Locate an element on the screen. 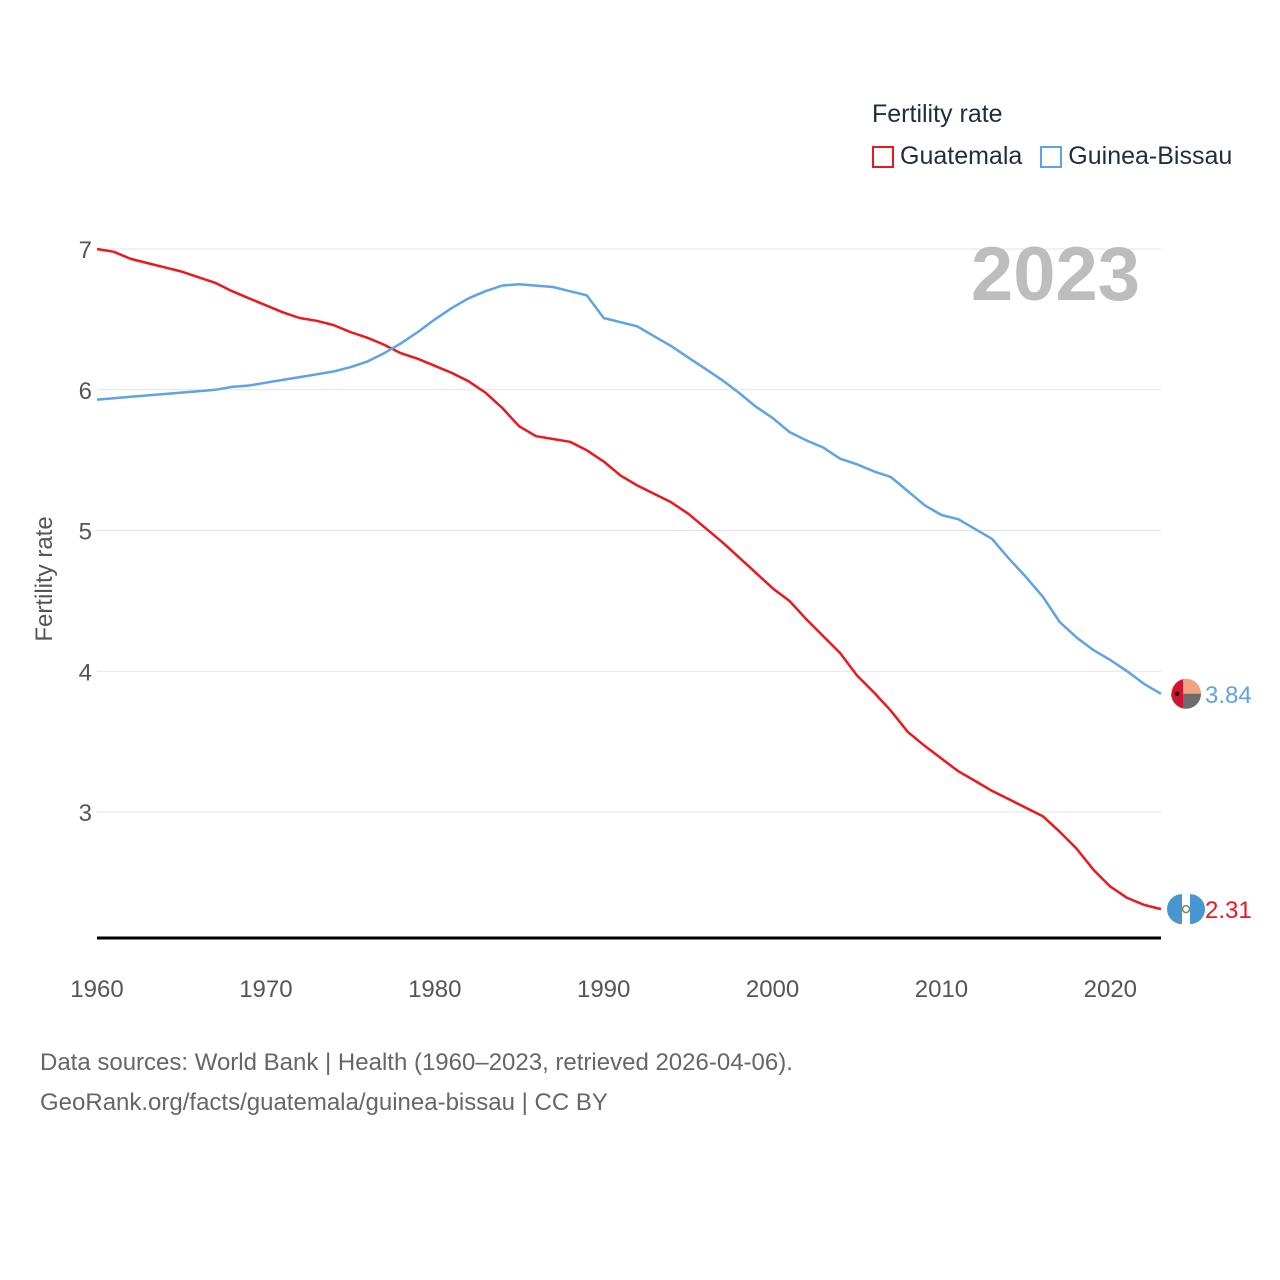 Image resolution: width=1280 pixels, height=1280 pixels. y-tick-label: 7 is located at coordinates (85, 250).